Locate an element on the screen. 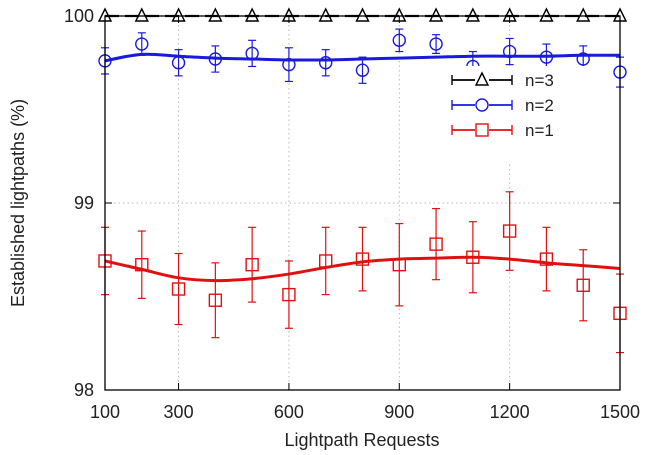 The image size is (646, 455). y-tick-label: 100 is located at coordinates (79, 16).